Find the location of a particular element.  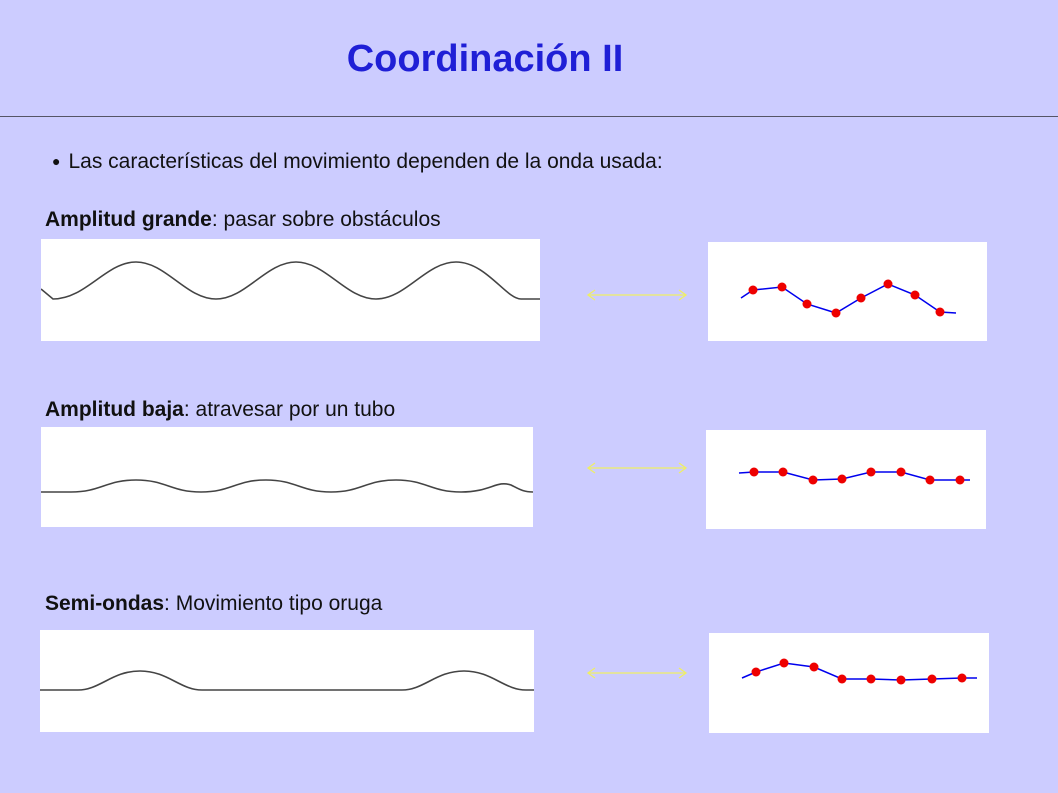

panel-robot-large-amplitude is located at coordinates (847, 291).